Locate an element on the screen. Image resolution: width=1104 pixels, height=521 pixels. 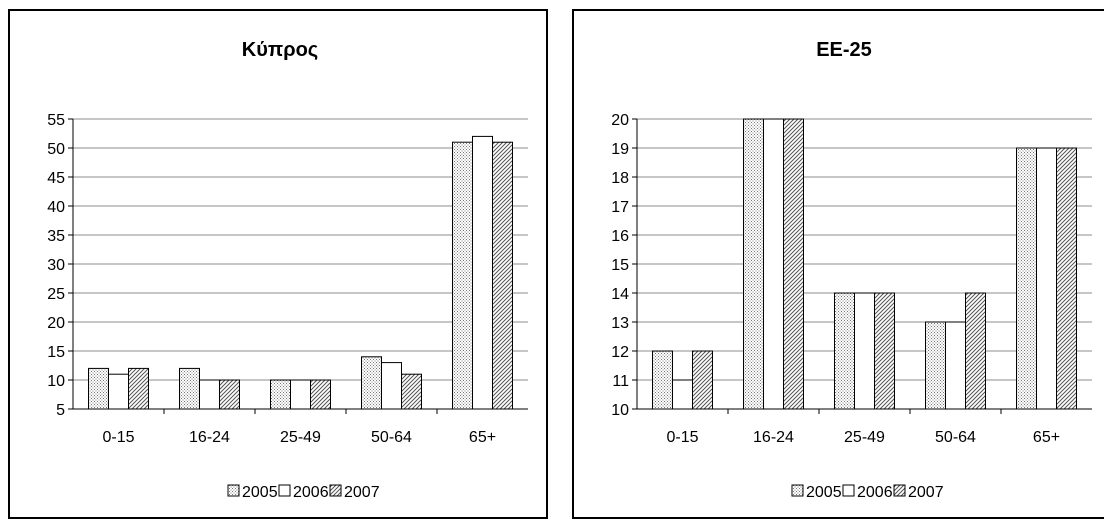
y-tick-label: 40 is located at coordinates (56, 207).